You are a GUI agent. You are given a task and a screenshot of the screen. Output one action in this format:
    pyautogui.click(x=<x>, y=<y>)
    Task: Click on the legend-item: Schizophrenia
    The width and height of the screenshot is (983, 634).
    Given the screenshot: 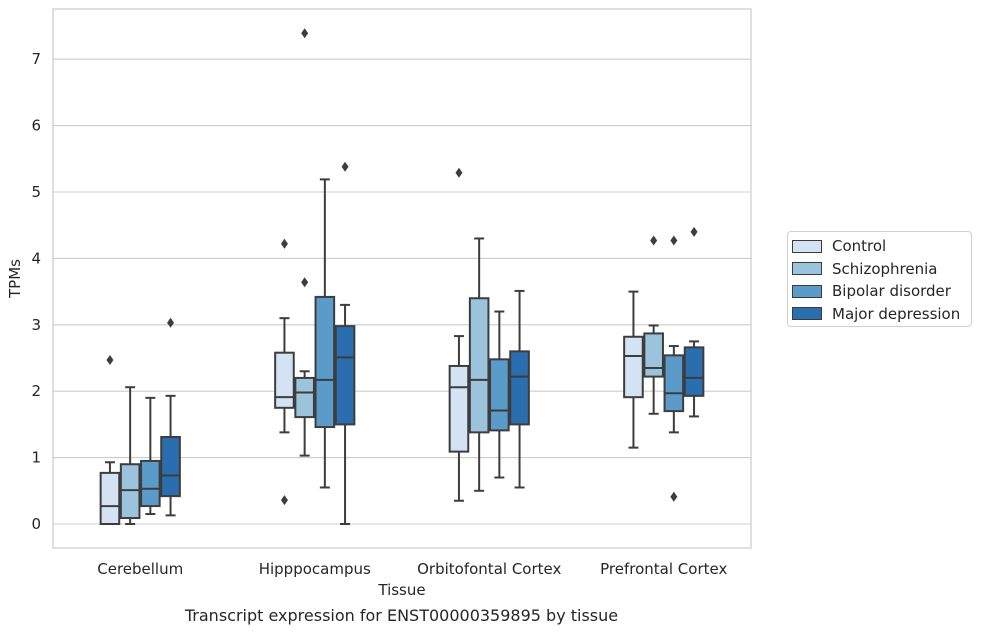 What is the action you would take?
    pyautogui.click(x=881, y=269)
    